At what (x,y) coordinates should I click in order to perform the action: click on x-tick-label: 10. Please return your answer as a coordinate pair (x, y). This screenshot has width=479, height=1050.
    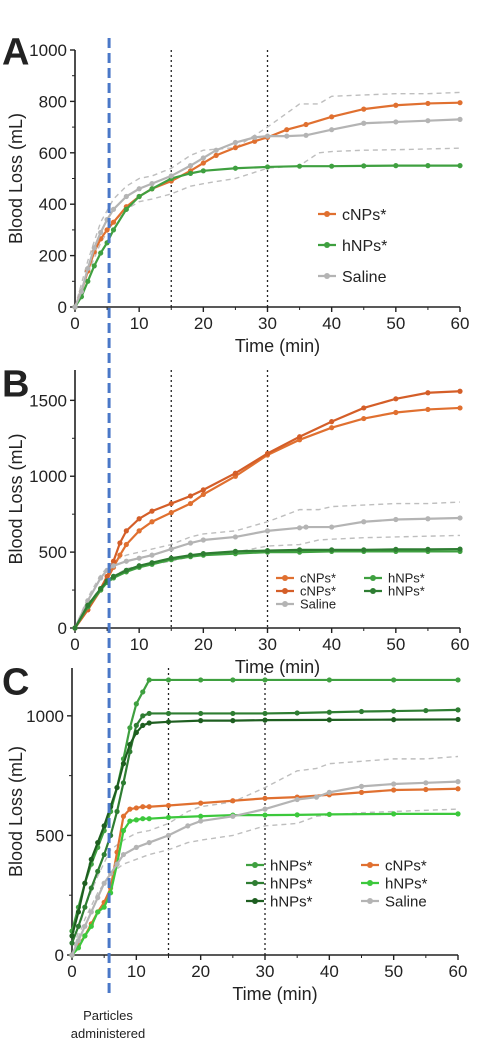
    Looking at the image, I should click on (136, 971).